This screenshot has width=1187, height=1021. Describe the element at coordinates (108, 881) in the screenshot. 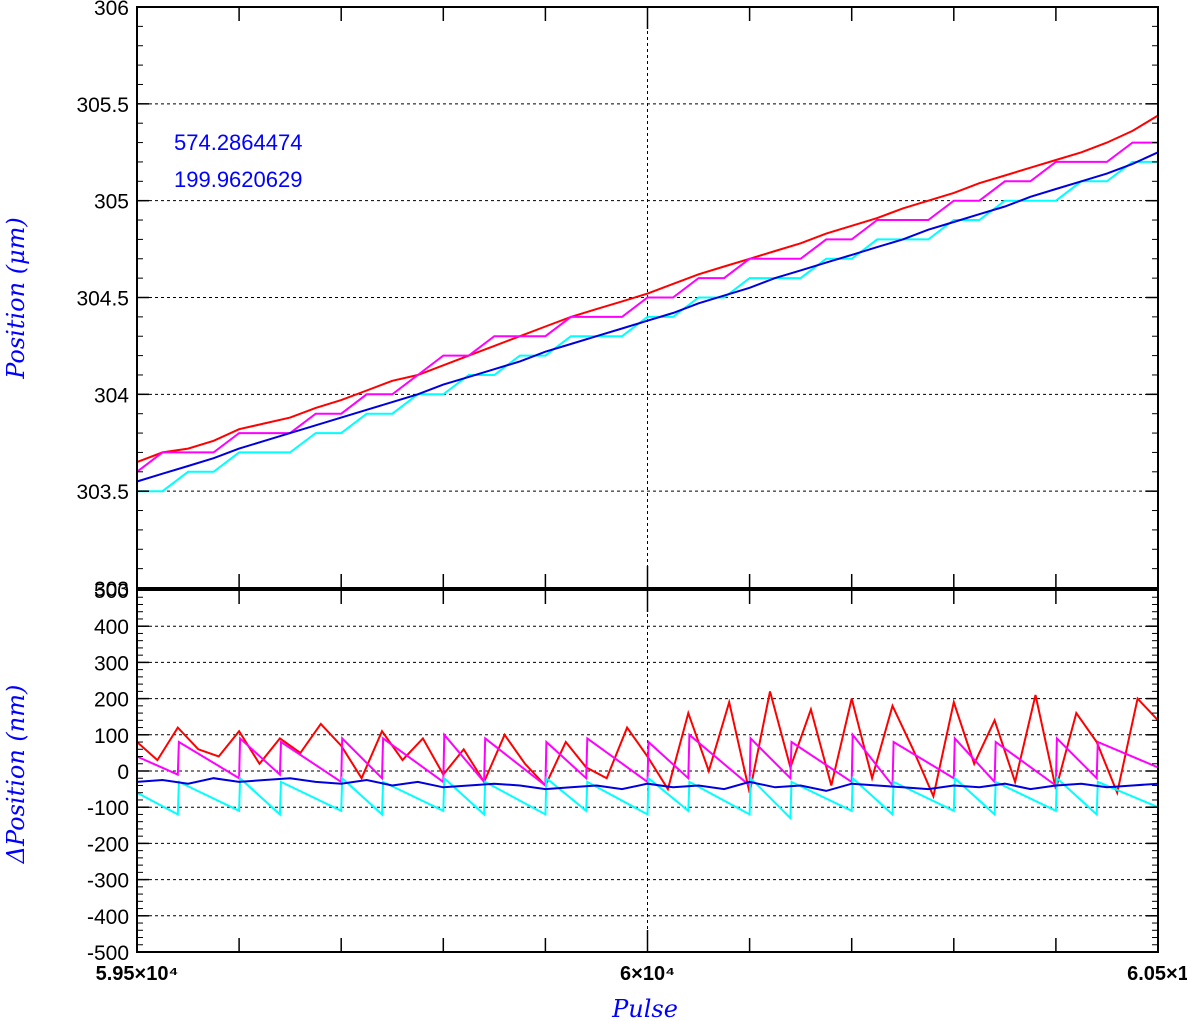

I see `bottom-ytick-label-2: -300` at that location.